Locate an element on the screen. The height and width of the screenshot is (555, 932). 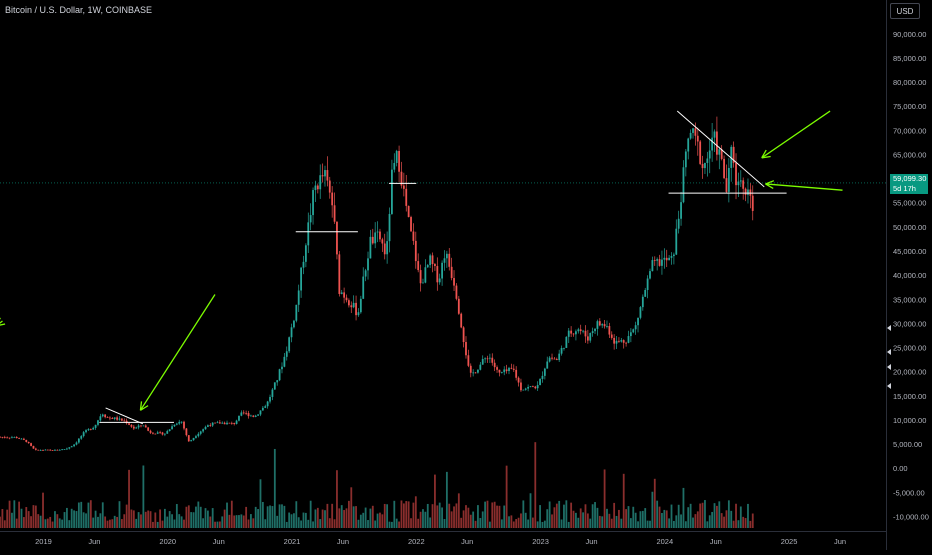
currency-button: USD is located at coordinates (905, 11).